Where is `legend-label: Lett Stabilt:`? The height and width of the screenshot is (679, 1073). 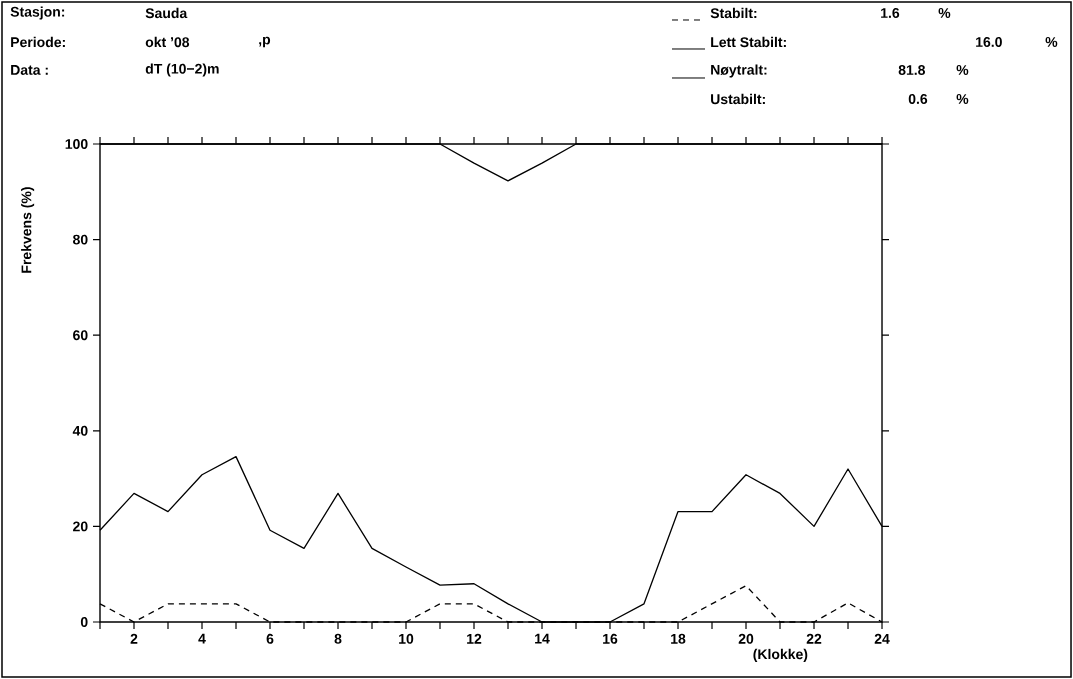
legend-label: Lett Stabilt: is located at coordinates (748, 42).